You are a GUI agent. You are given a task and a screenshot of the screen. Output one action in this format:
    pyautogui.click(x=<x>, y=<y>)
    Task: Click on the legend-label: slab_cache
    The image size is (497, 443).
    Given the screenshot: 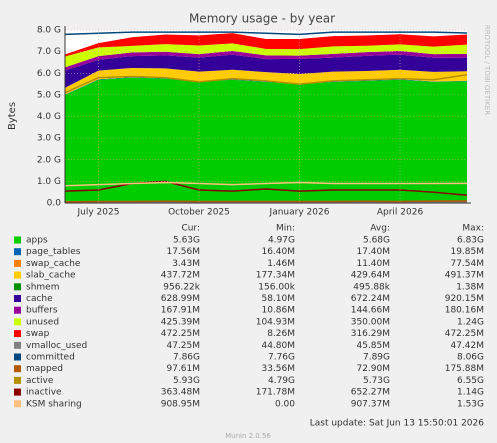 What is the action you would take?
    pyautogui.click(x=51, y=276)
    